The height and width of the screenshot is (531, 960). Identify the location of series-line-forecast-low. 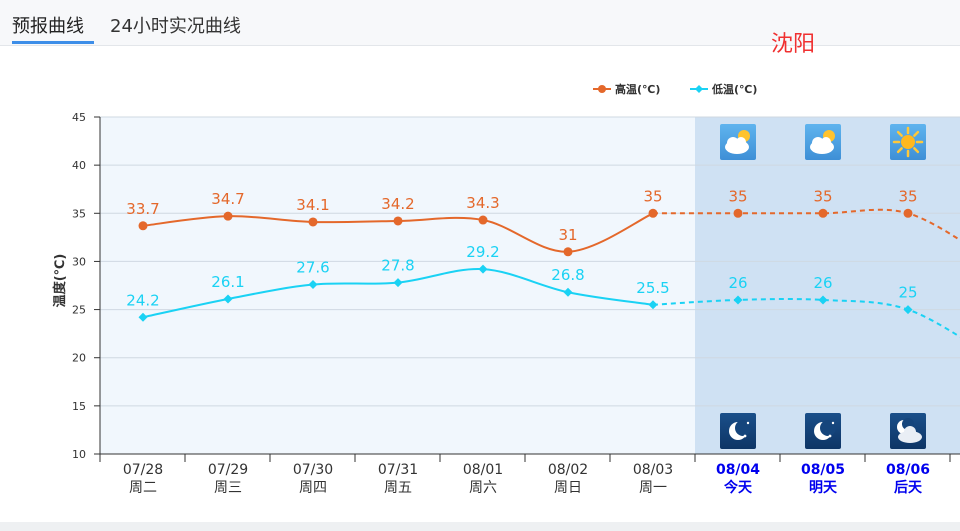
(806, 318).